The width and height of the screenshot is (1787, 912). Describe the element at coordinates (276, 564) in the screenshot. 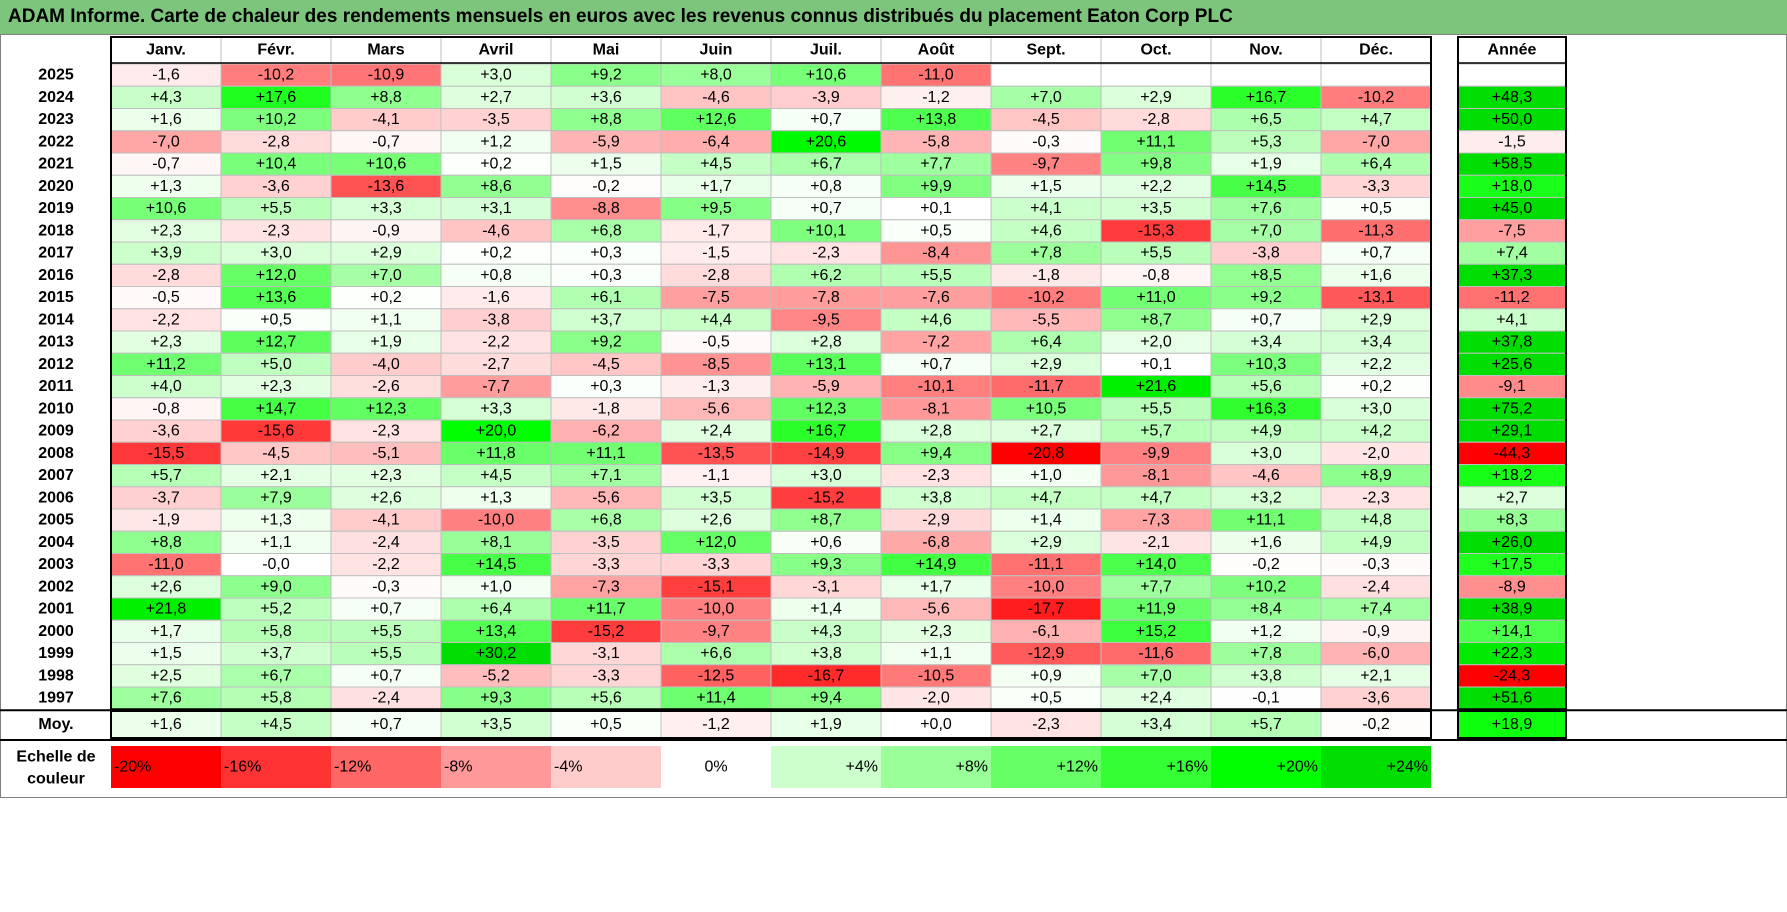

I see `cell-value: -0,0` at that location.